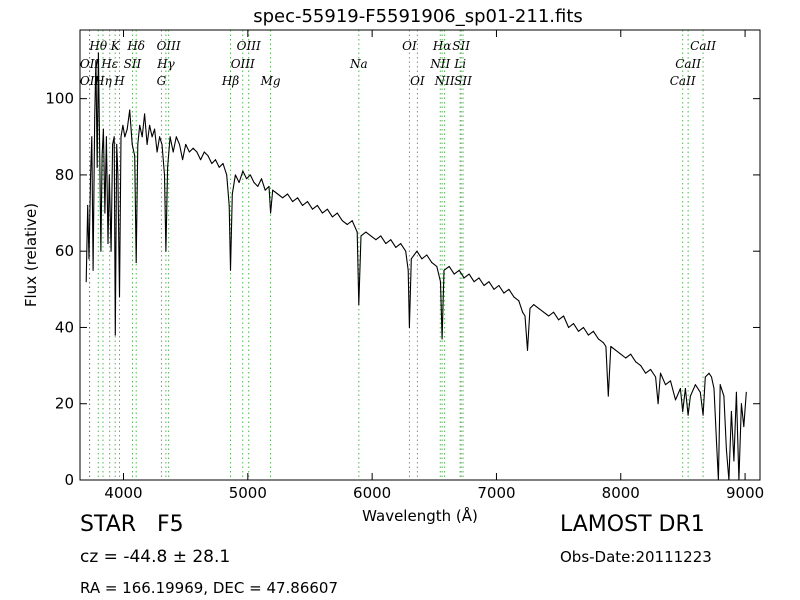 The image size is (800, 600). I want to click on spectral-line-label: NII, so click(439, 64).